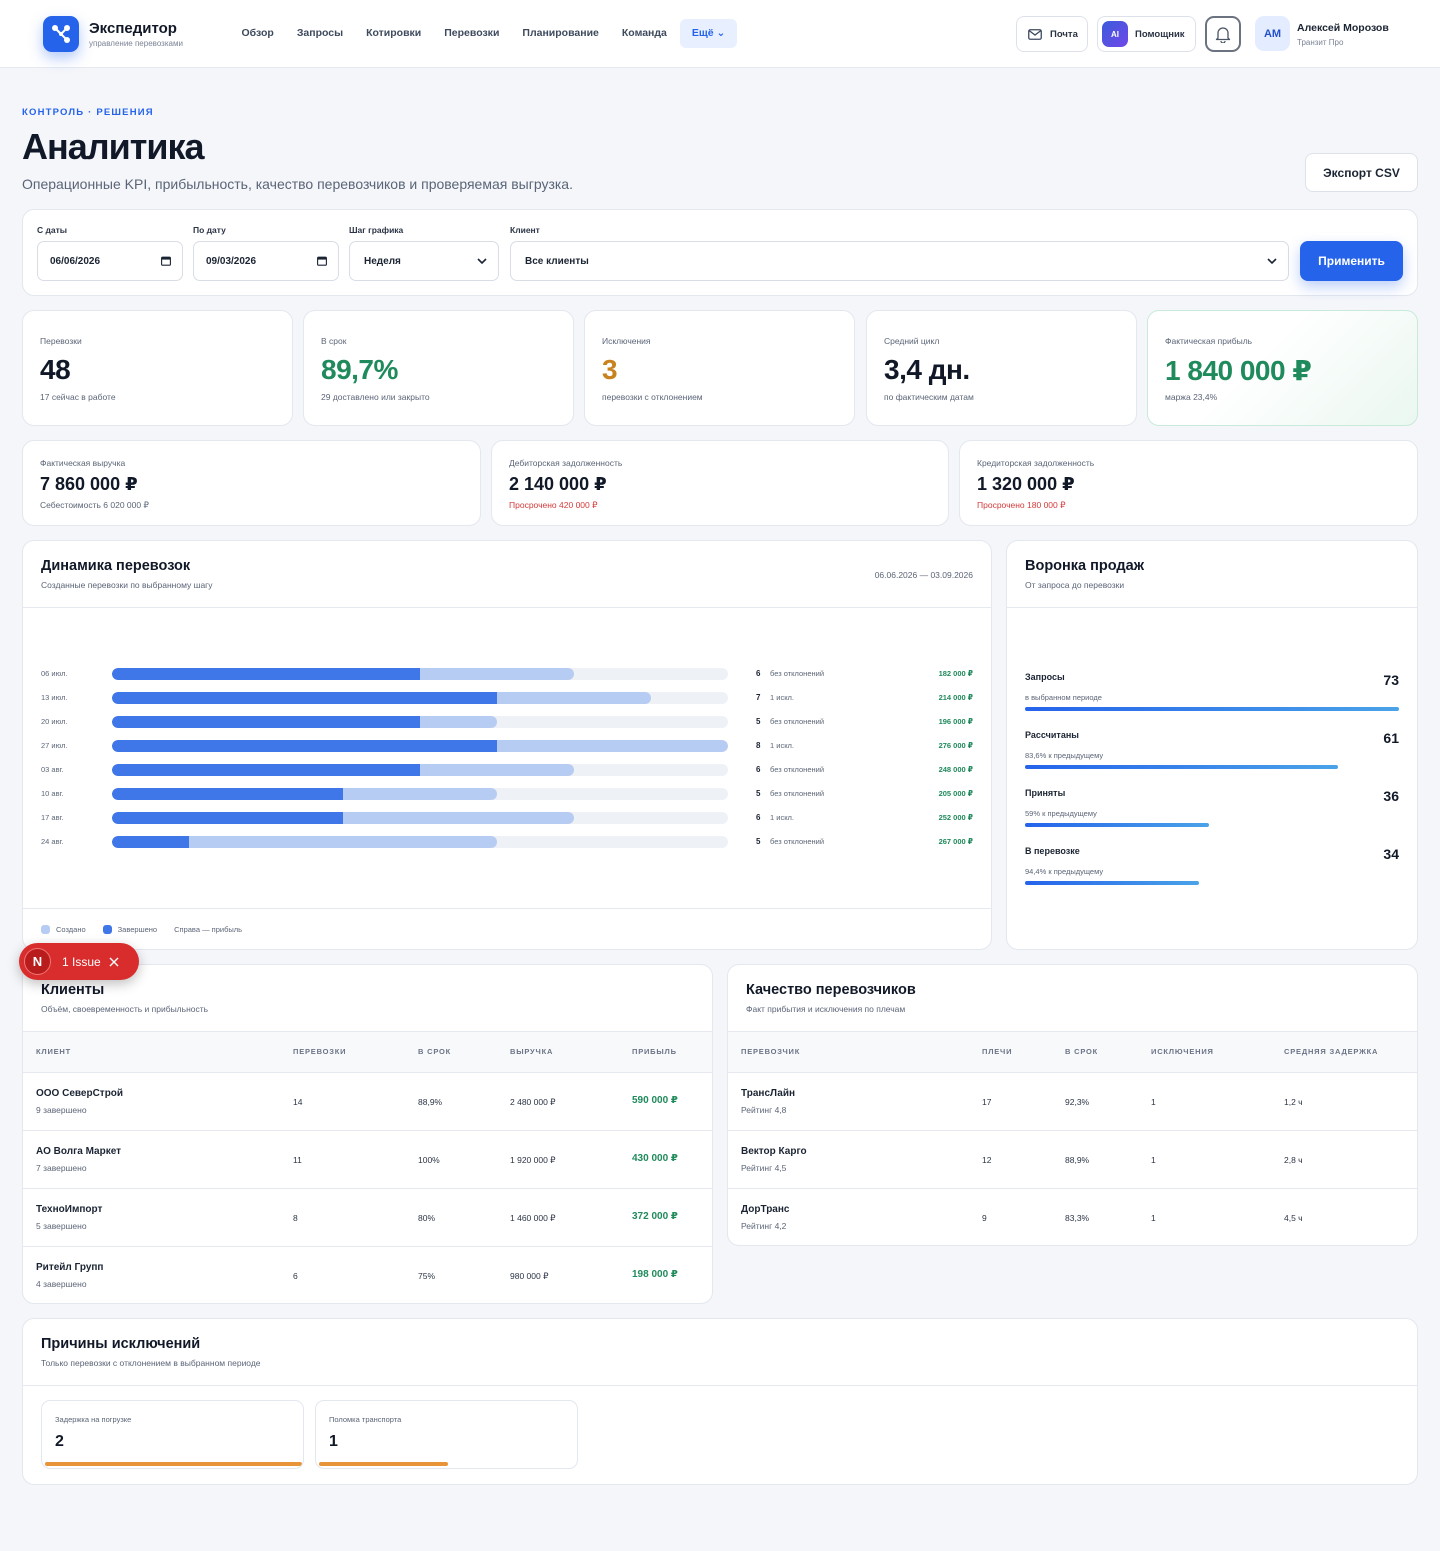 This screenshot has width=1440, height=1551. Describe the element at coordinates (1146, 34) in the screenshot. I see `assistant-button: AI Помощник` at that location.